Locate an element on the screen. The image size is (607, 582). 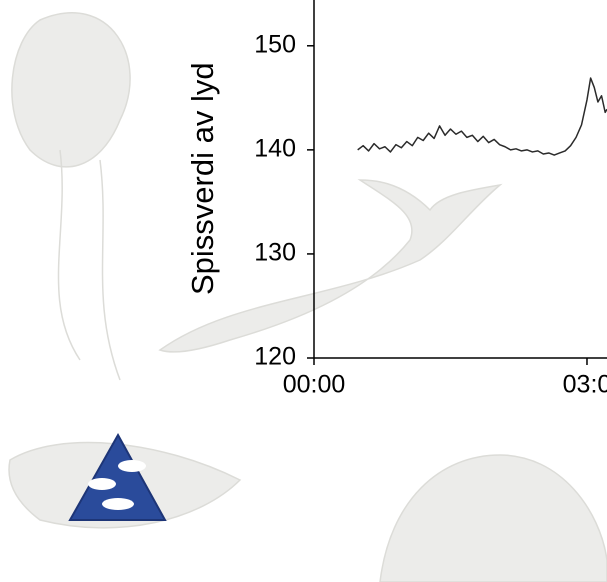
logo is located at coordinates (117, 476).